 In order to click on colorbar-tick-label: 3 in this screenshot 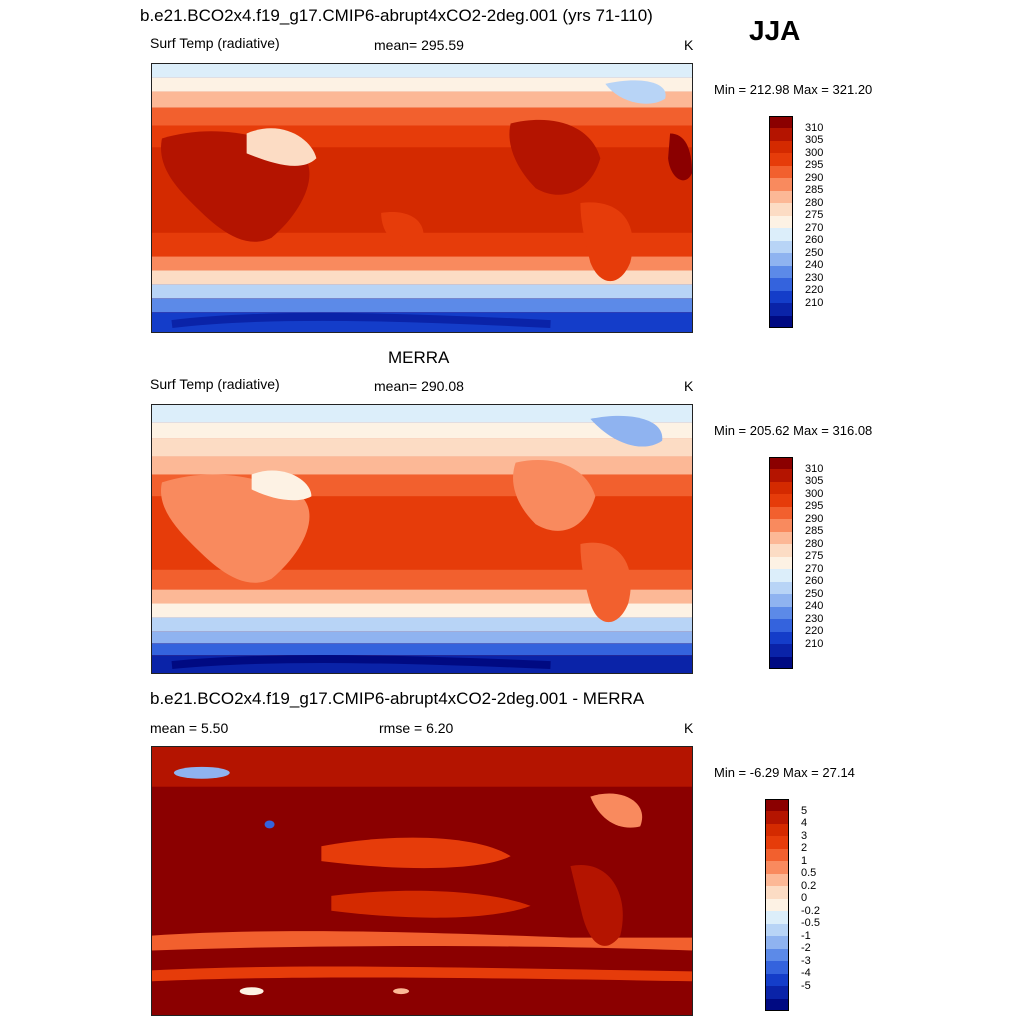, I will do `click(804, 835)`.